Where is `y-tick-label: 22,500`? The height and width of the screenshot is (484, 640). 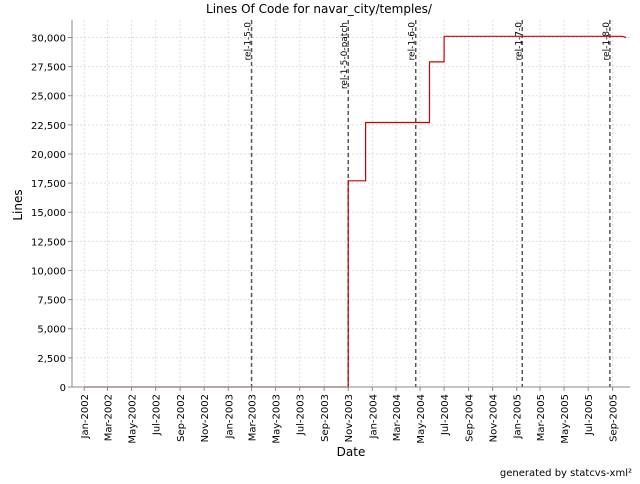 y-tick-label: 22,500 is located at coordinates (48, 126).